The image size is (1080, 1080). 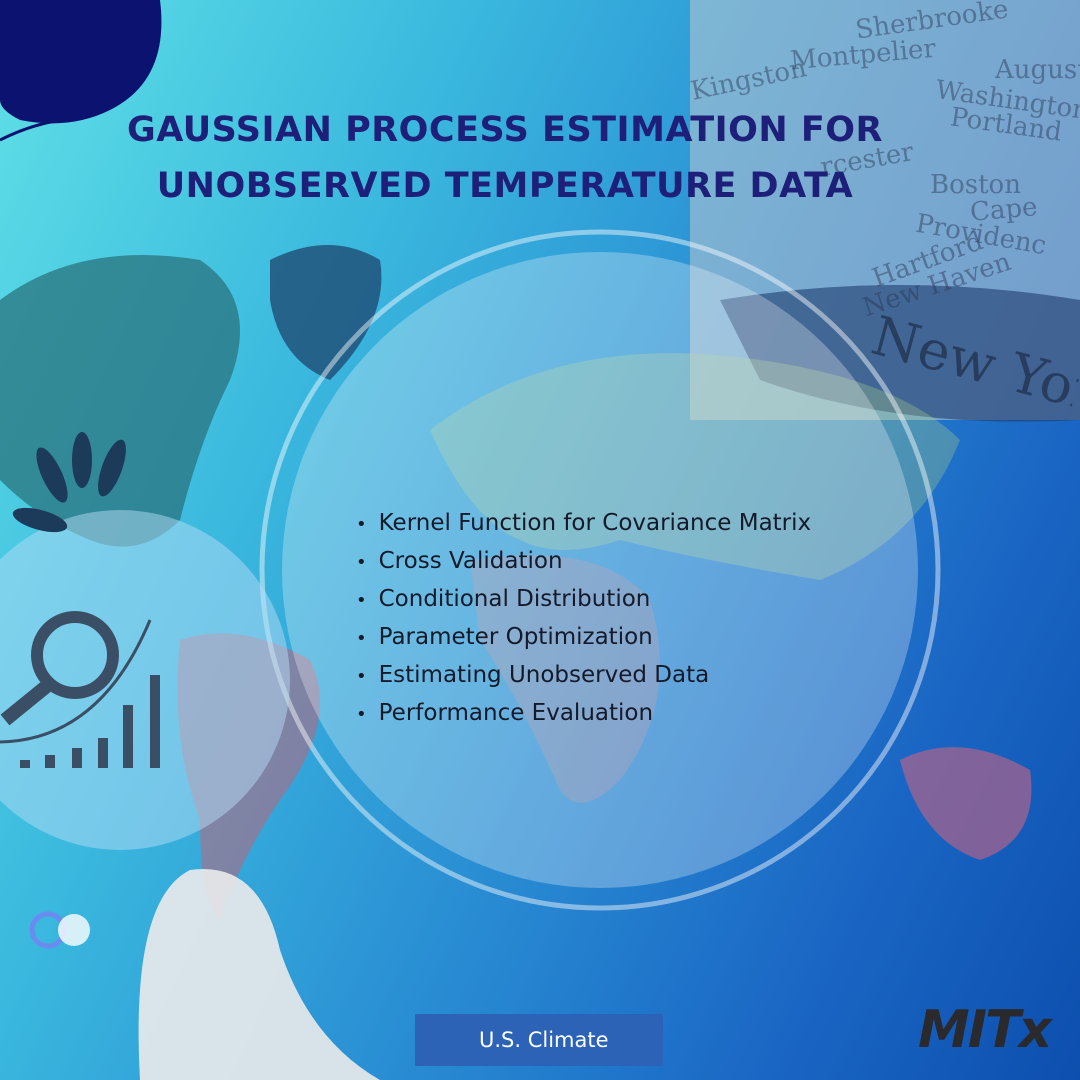 I want to click on topic-item: Cross Validation, so click(x=583, y=561).